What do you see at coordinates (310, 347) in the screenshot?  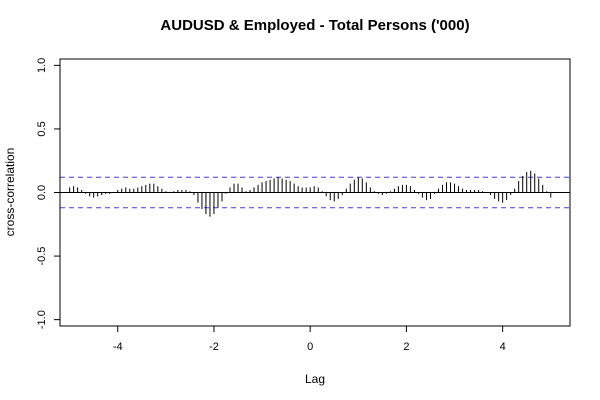 I see `x-tick-label: 0` at bounding box center [310, 347].